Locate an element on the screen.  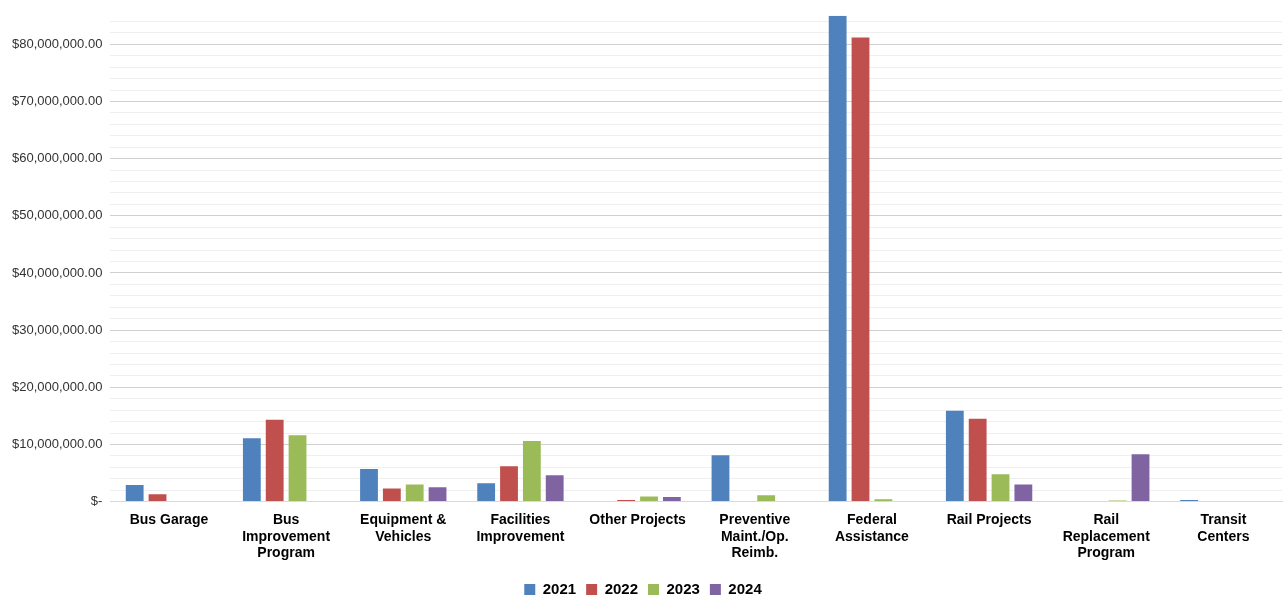
y-tick-label: $20,000,000.00 is located at coordinates (57, 386).